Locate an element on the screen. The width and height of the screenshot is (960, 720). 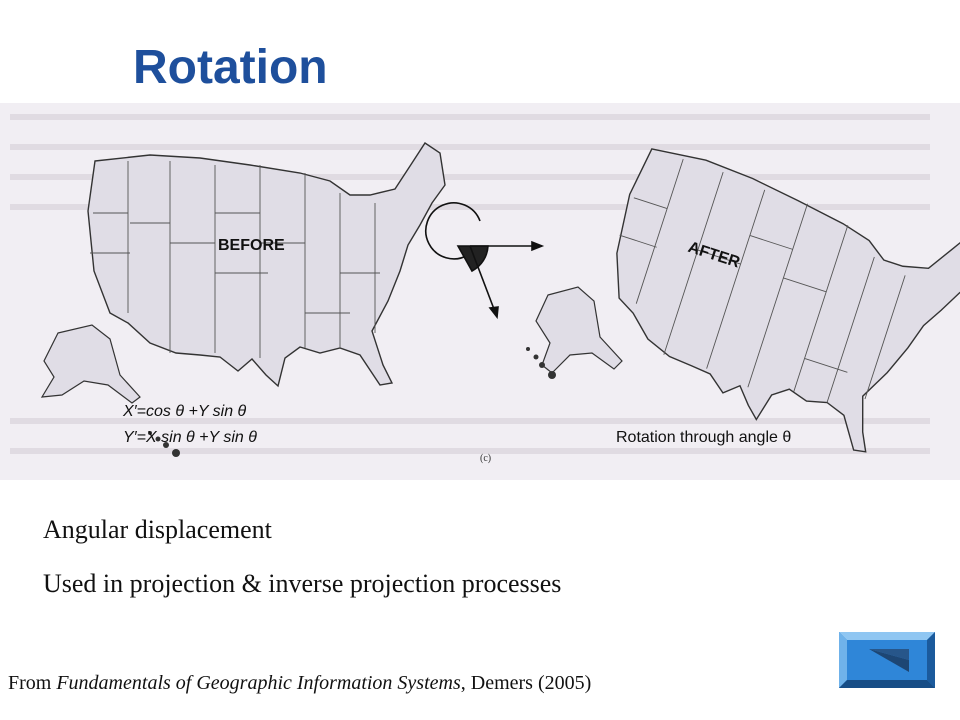
alaska-before is located at coordinates (90, 364).